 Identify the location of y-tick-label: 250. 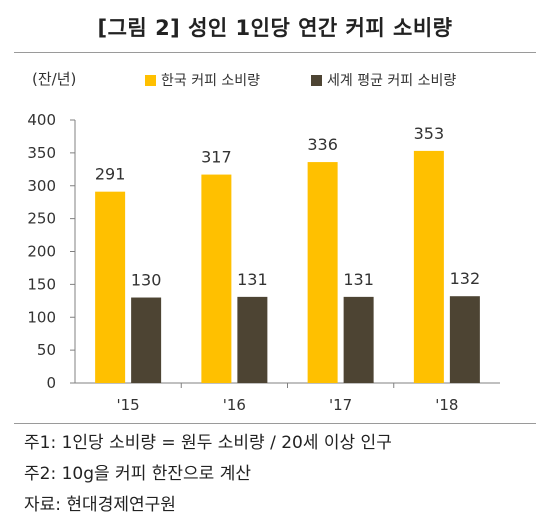
(41, 219).